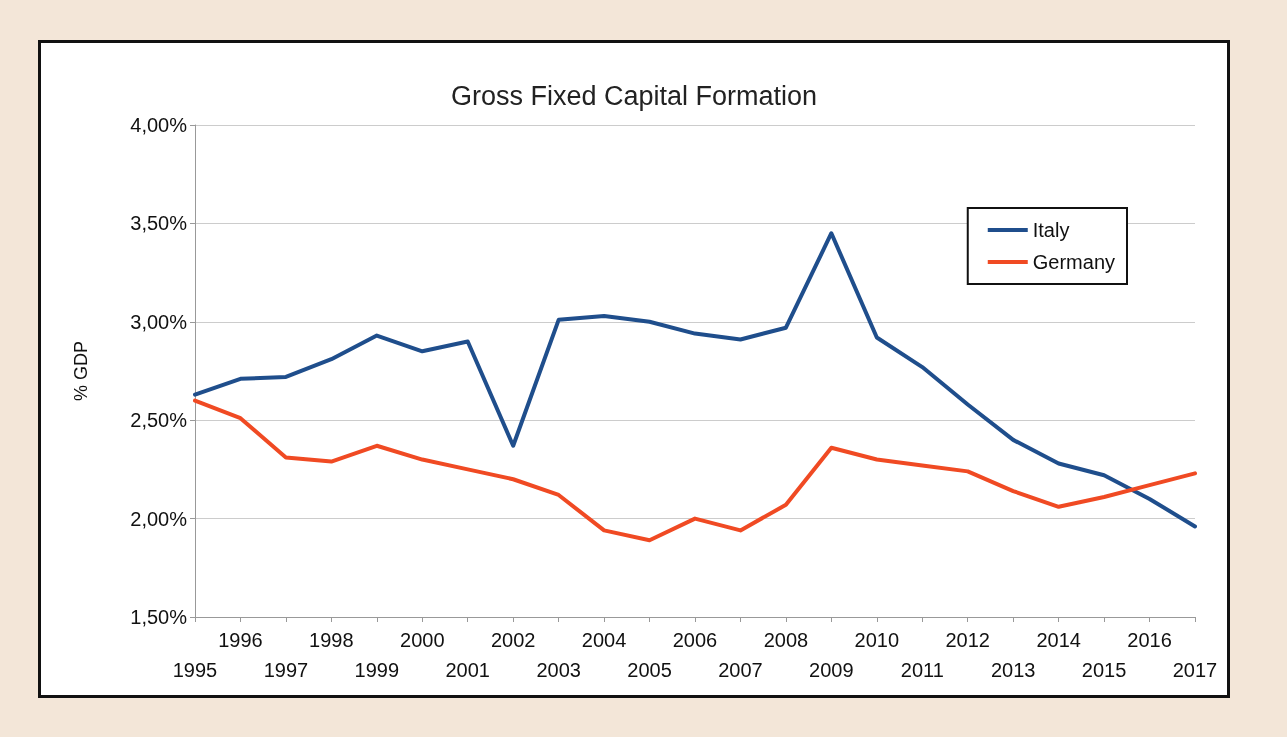  I want to click on x-tick-label: 1996, so click(240, 640).